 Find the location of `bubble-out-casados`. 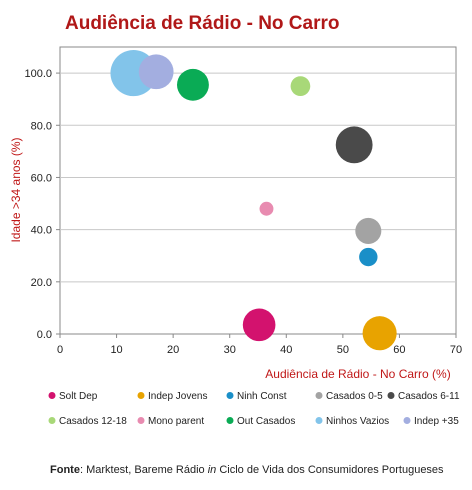

bubble-out-casados is located at coordinates (193, 84).